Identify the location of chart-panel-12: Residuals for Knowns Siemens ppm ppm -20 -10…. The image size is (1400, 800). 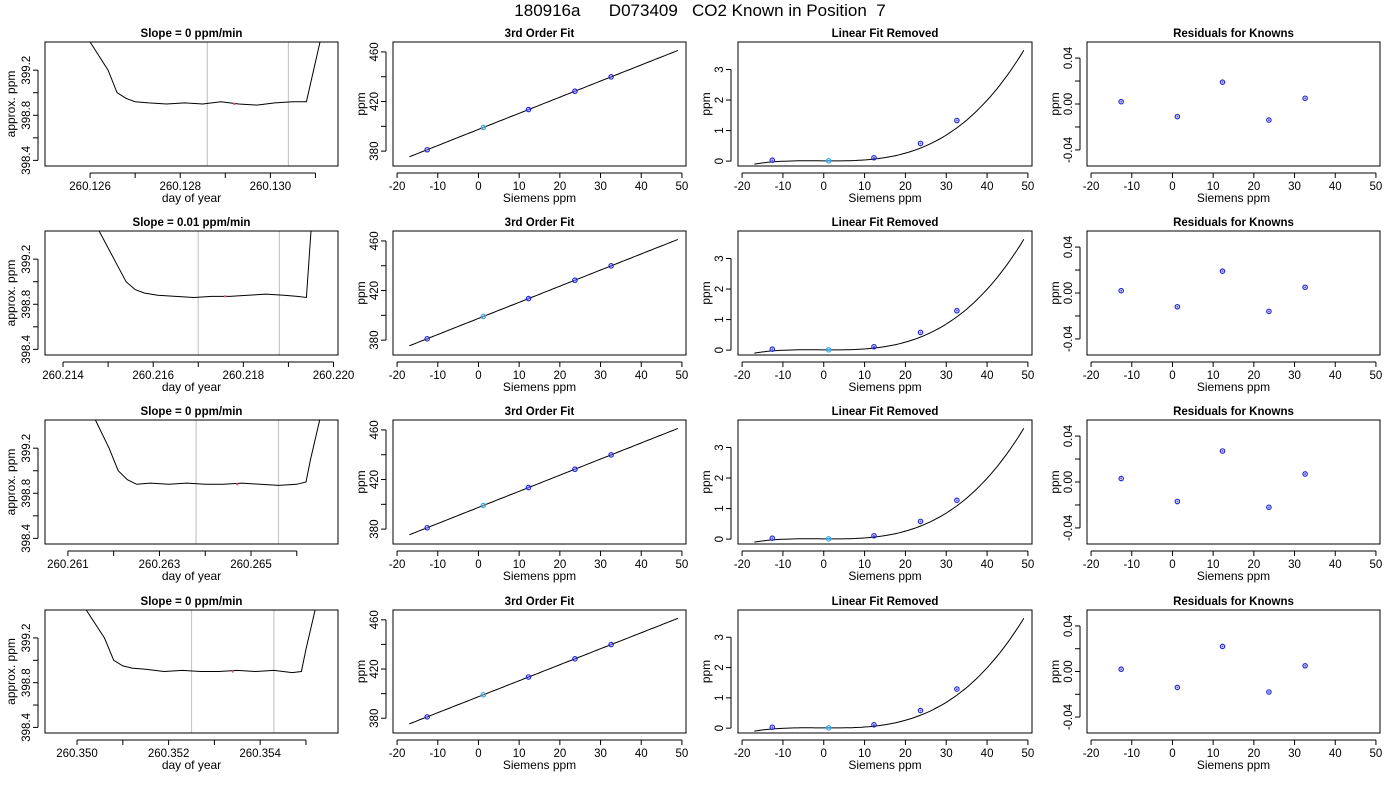
(1215, 494).